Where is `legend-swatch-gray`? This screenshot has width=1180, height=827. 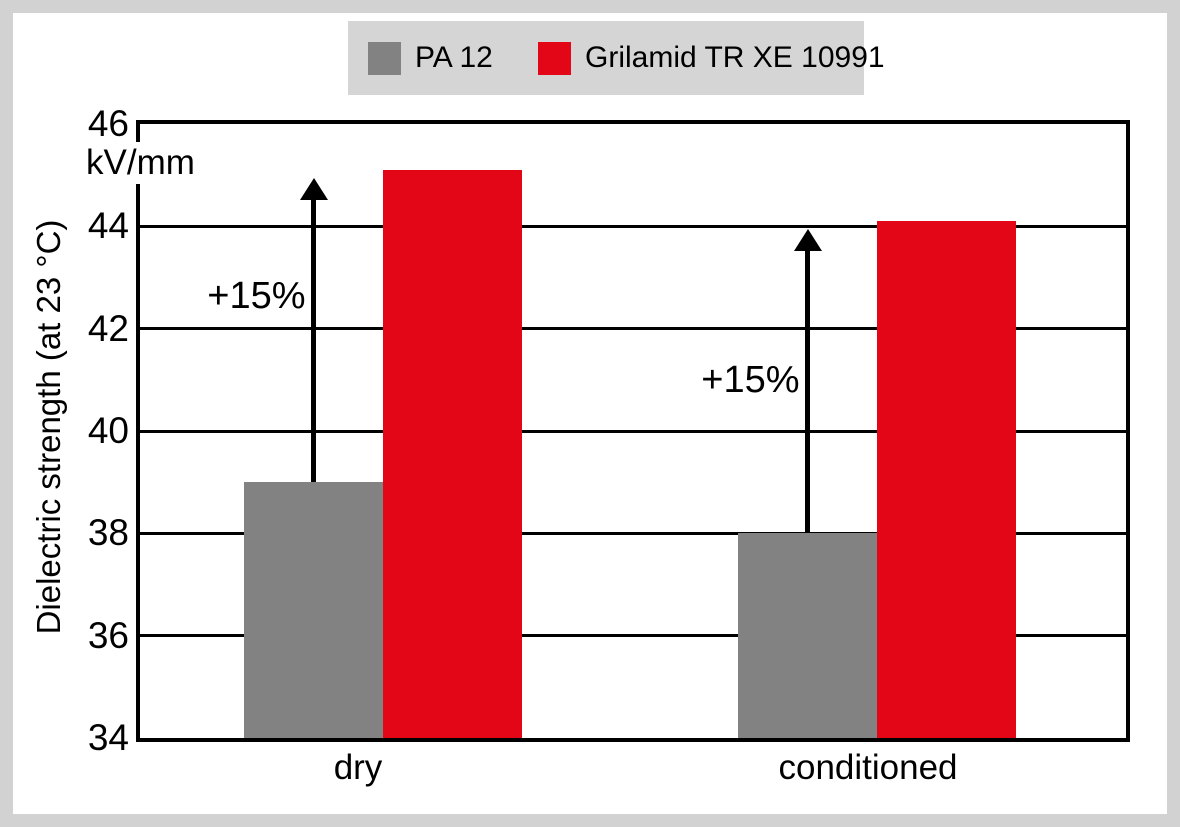 legend-swatch-gray is located at coordinates (384, 58).